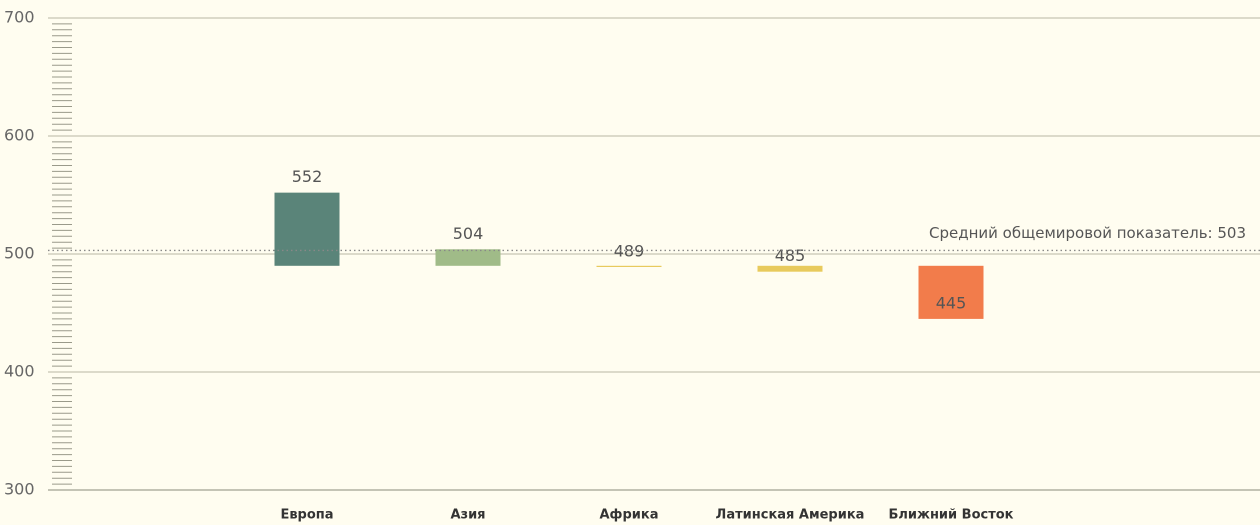 This screenshot has height=525, width=1260. I want to click on y-tick-label: 500, so click(19, 253).